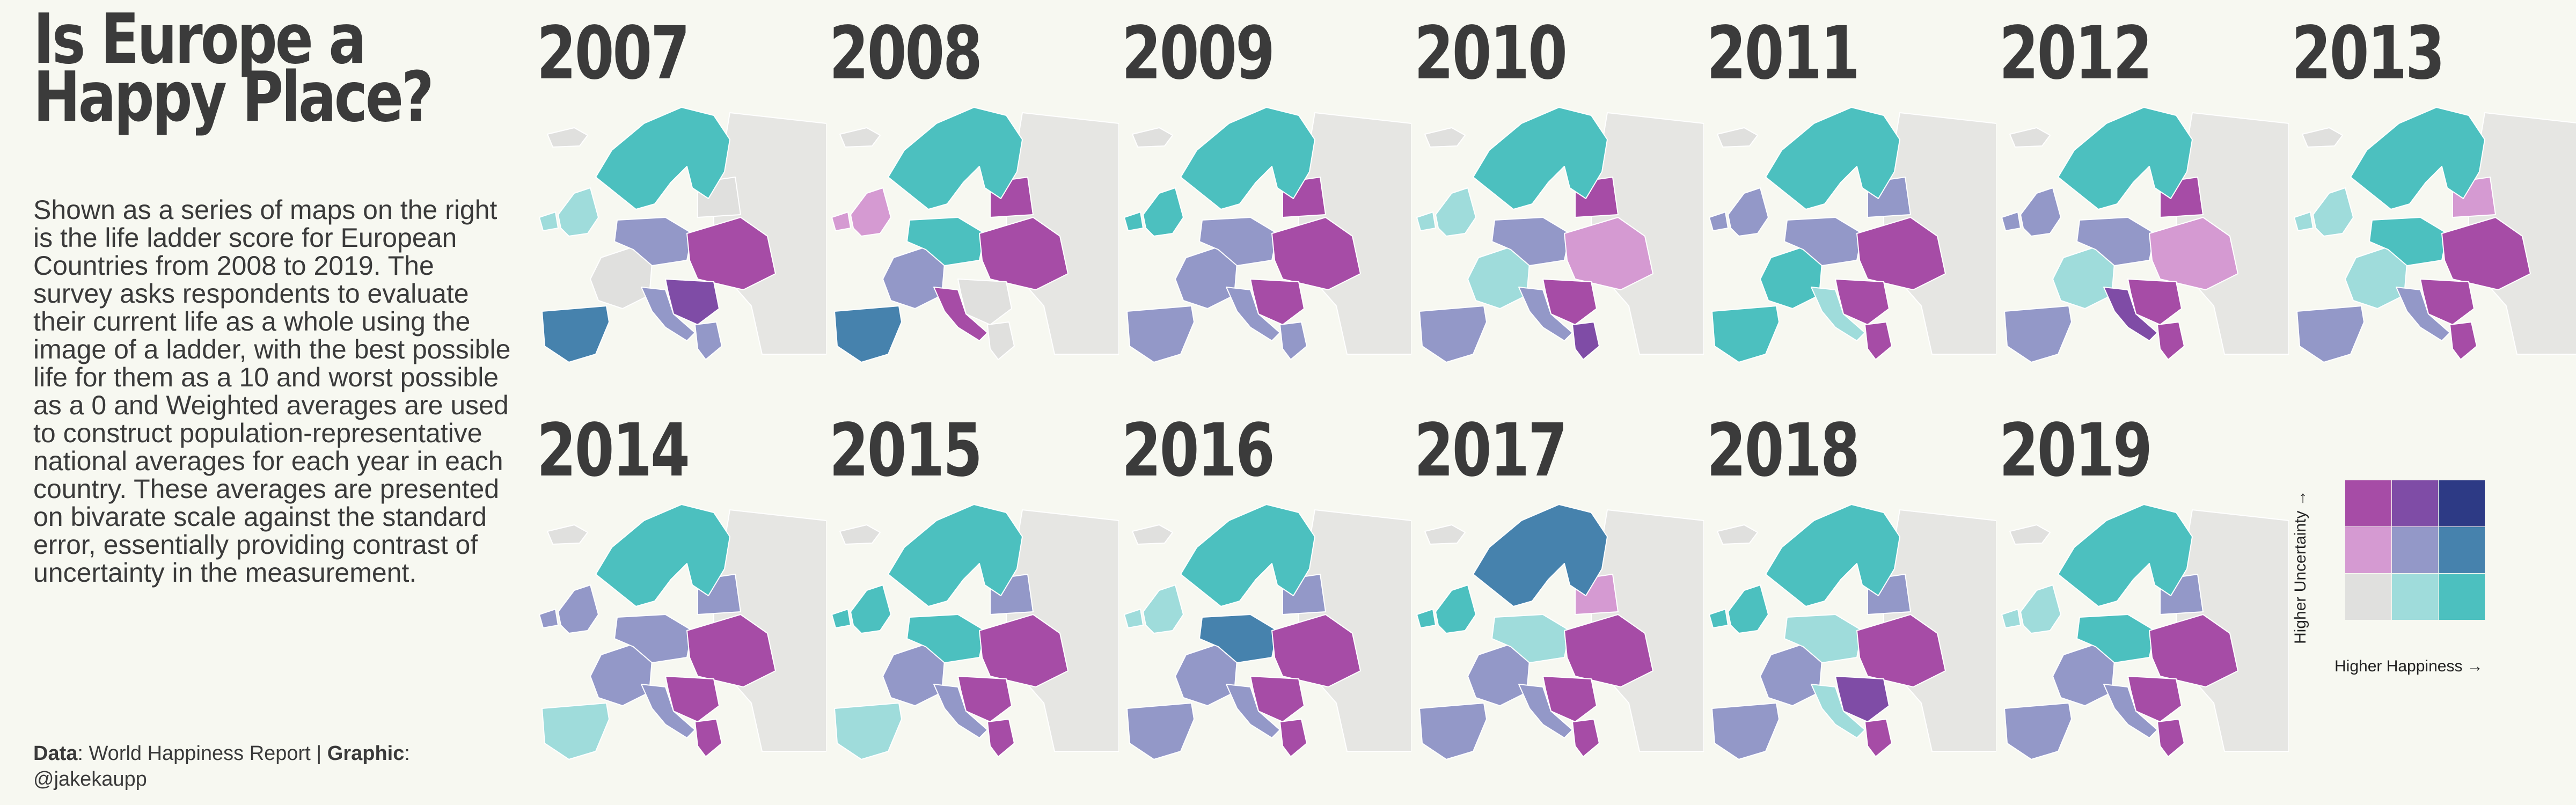 The width and height of the screenshot is (2576, 805). What do you see at coordinates (1316, 253) in the screenshot?
I see `region-eastern-2009` at bounding box center [1316, 253].